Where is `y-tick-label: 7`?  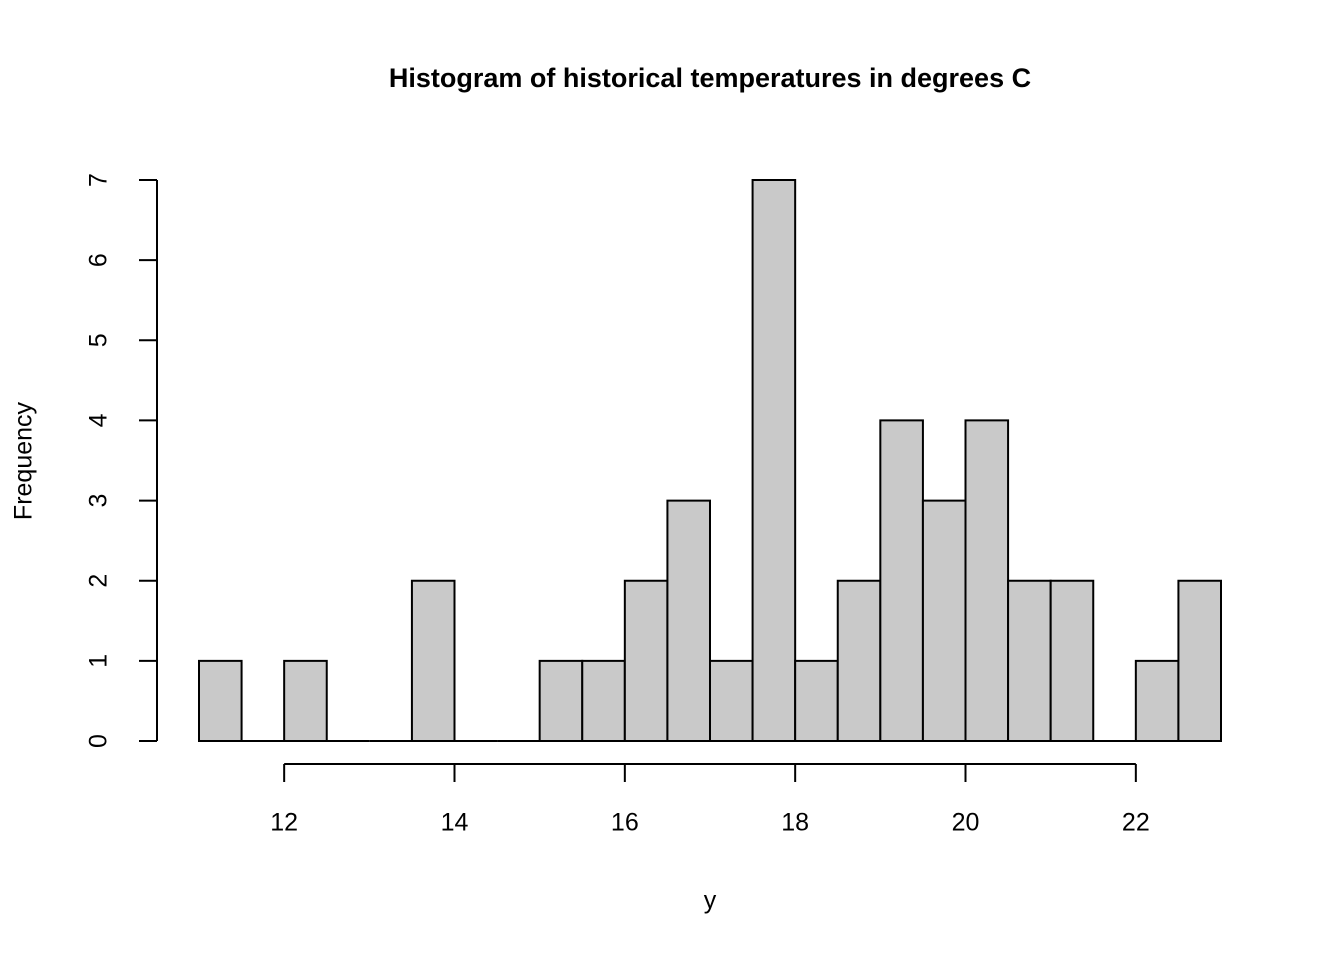
y-tick-label: 7 is located at coordinates (99, 180).